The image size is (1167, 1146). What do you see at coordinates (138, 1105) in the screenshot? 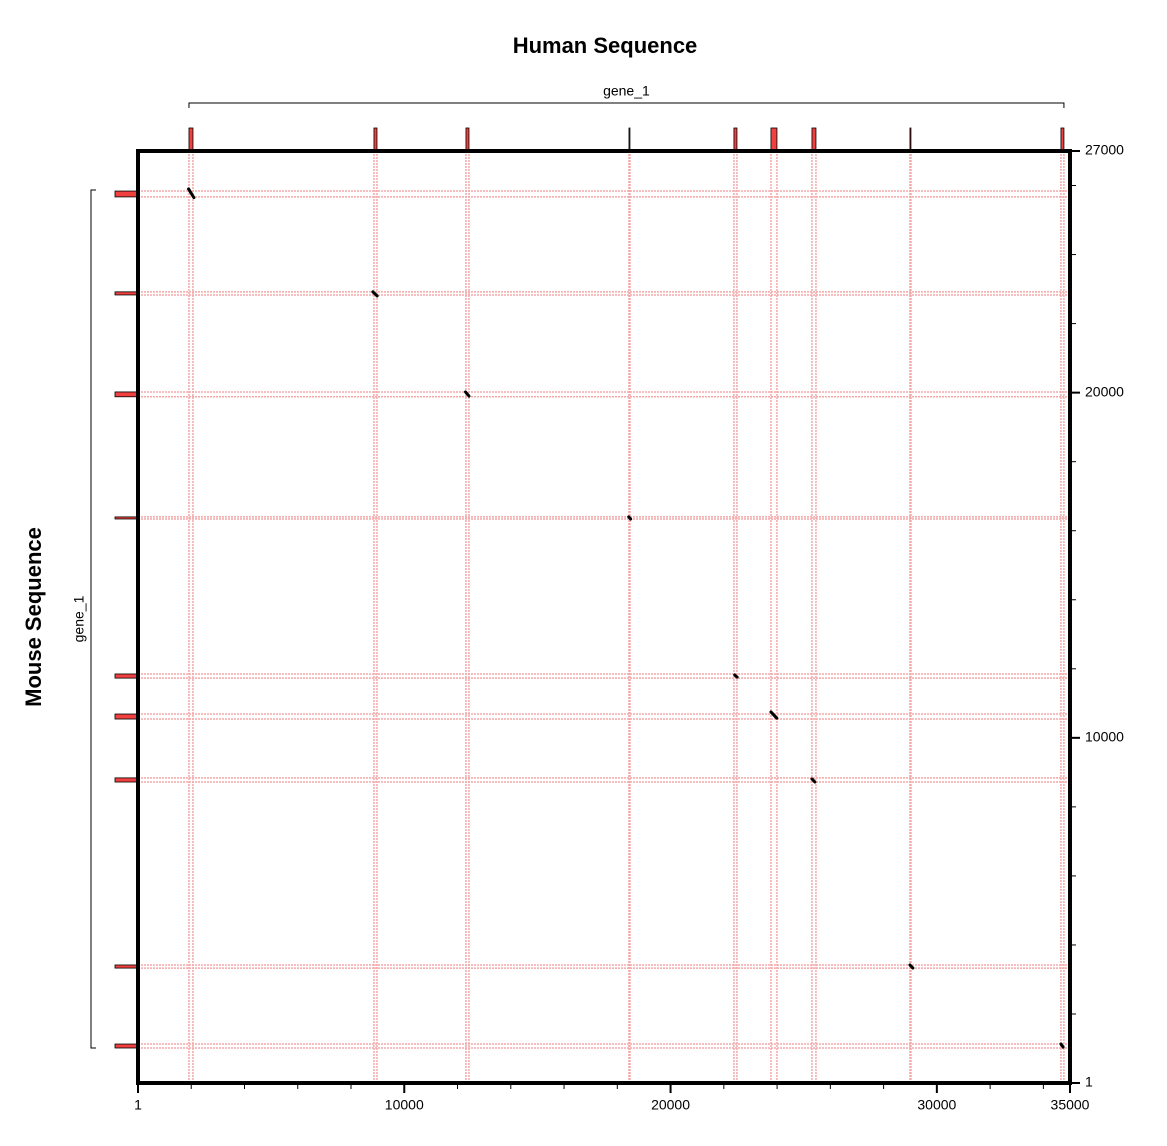
I see `x-tick-label: 1` at bounding box center [138, 1105].